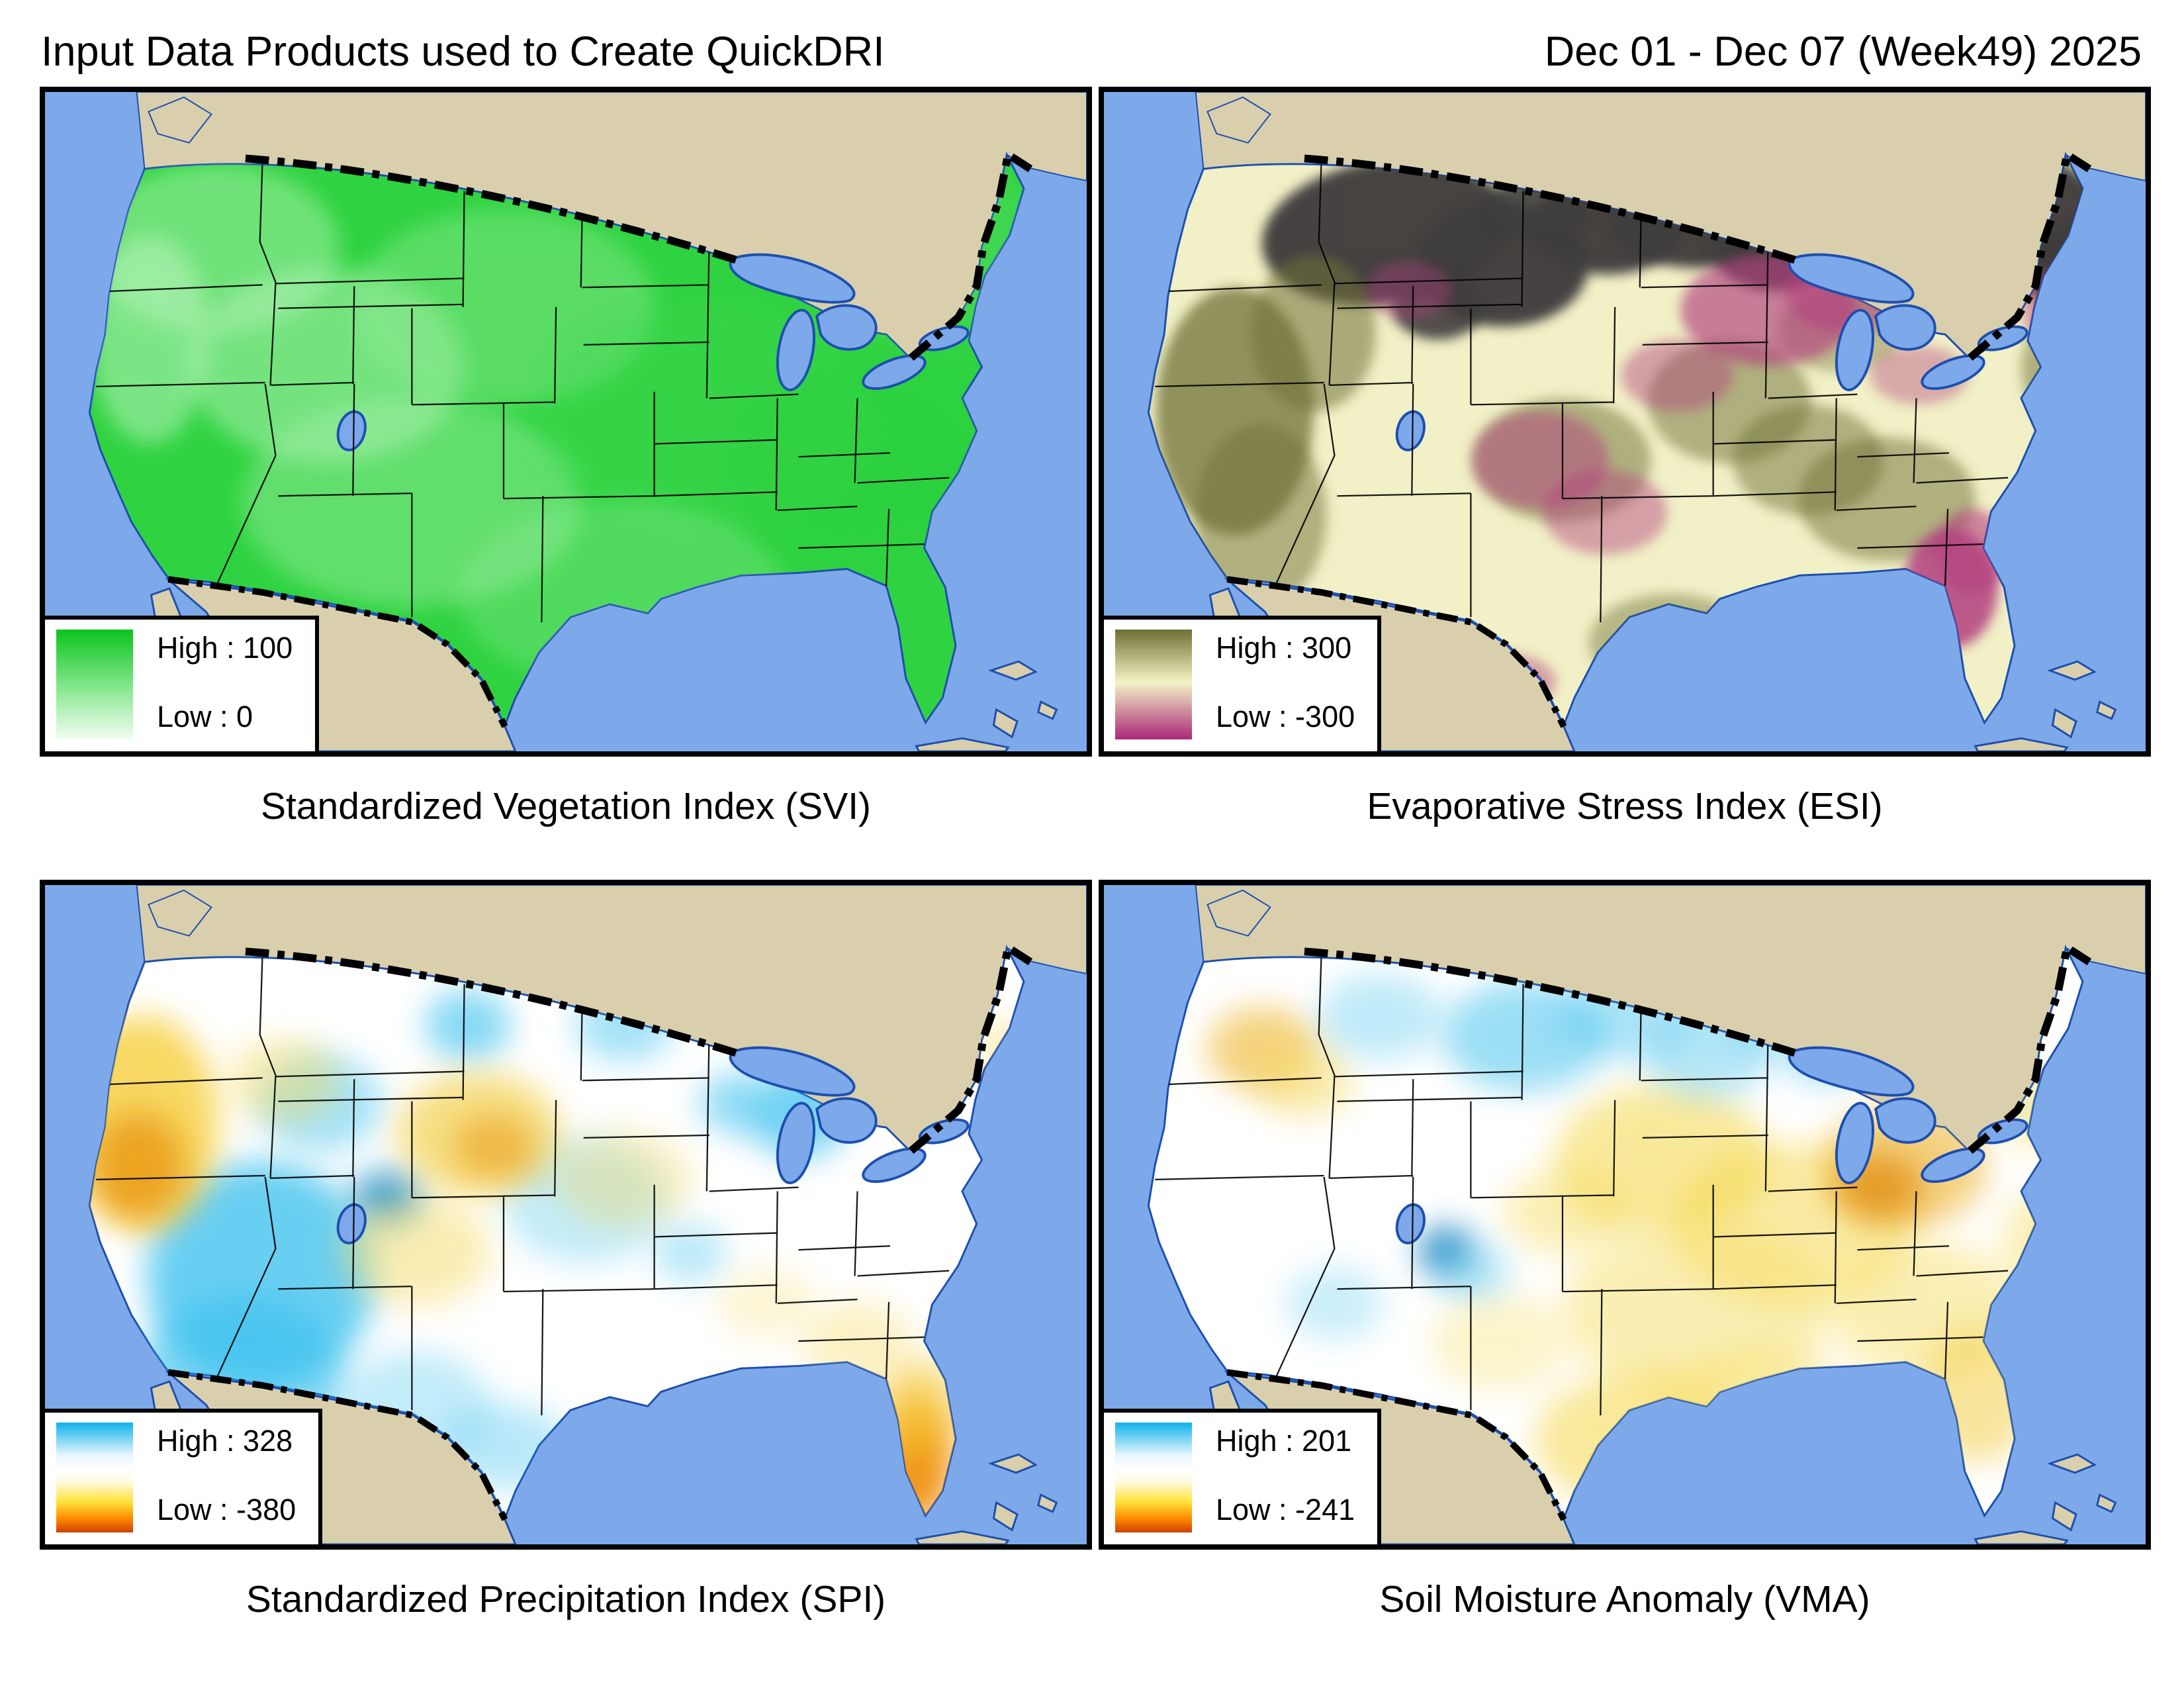 Image resolution: width=2184 pixels, height=1688 pixels. What do you see at coordinates (226, 1477) in the screenshot?
I see `spi-legend-labels: High : 328 Low : -380` at bounding box center [226, 1477].